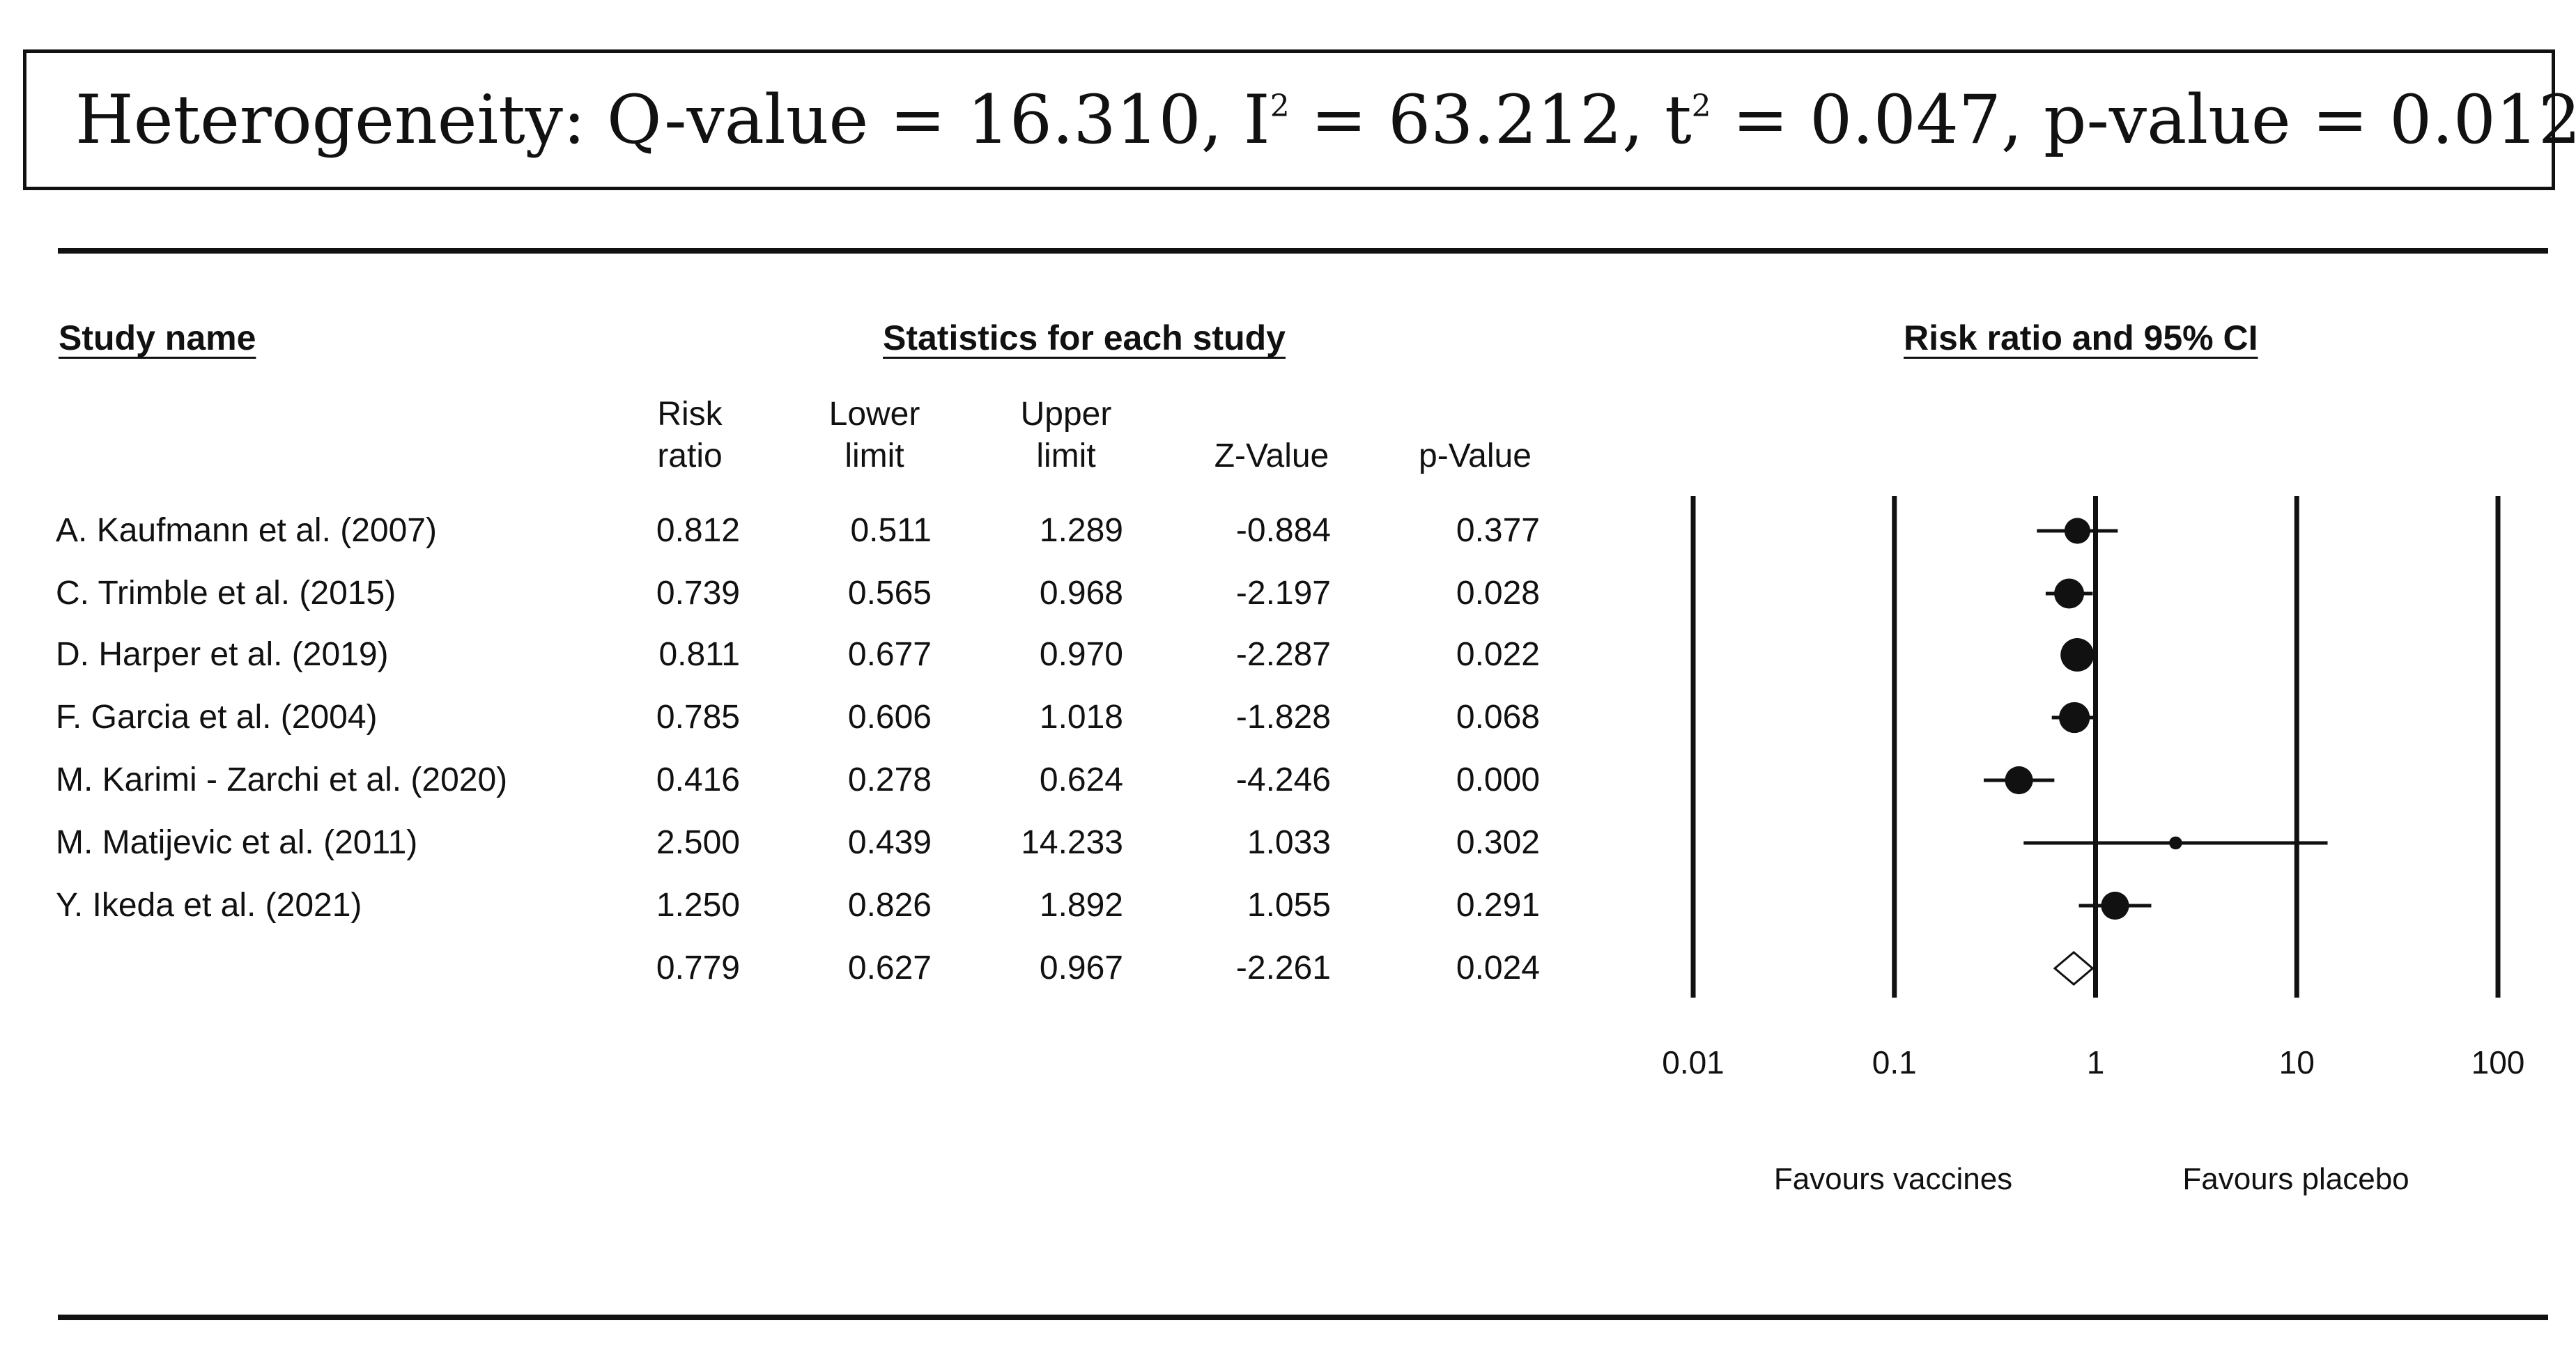 The image size is (2576, 1355). Describe the element at coordinates (1280, 106) in the screenshot. I see `i2-superscript: 2` at that location.